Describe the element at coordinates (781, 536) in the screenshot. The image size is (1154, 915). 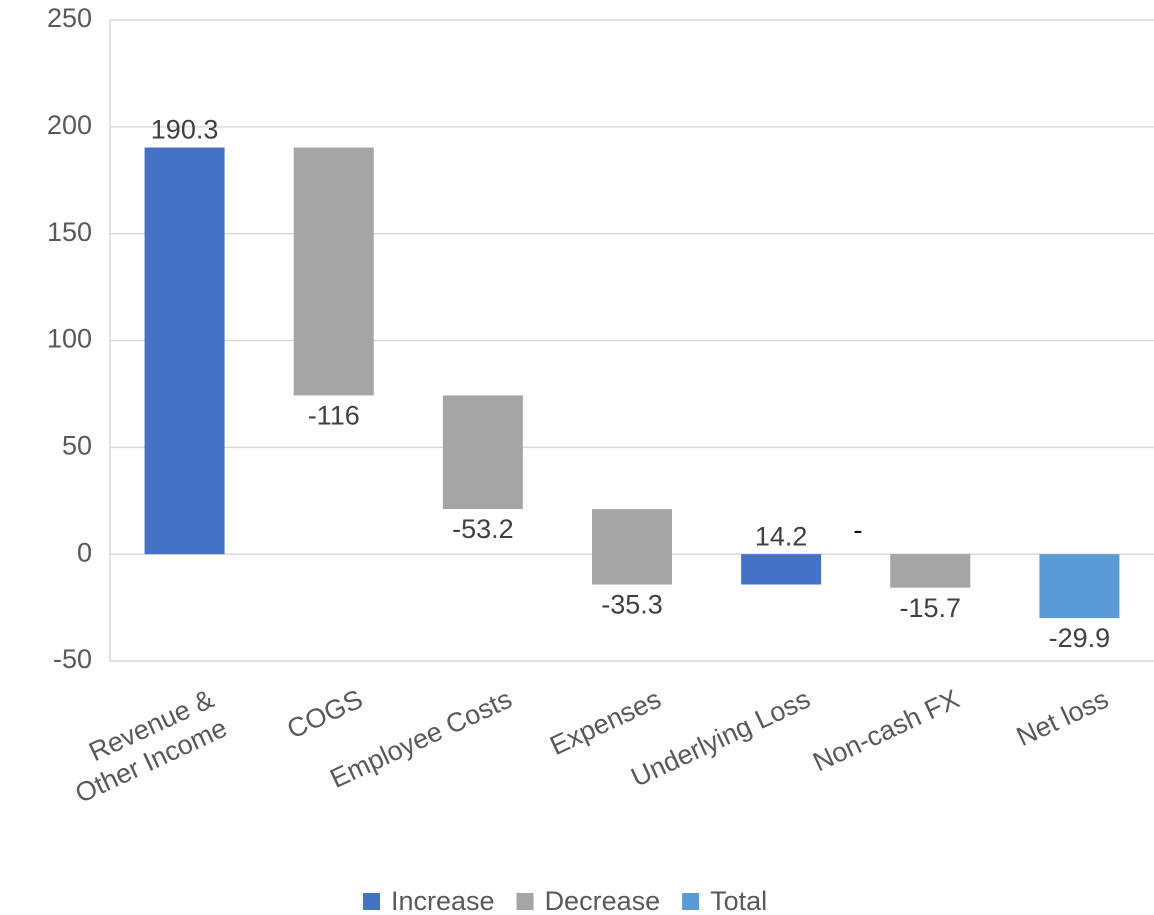
I see `value-label: 14.2` at that location.